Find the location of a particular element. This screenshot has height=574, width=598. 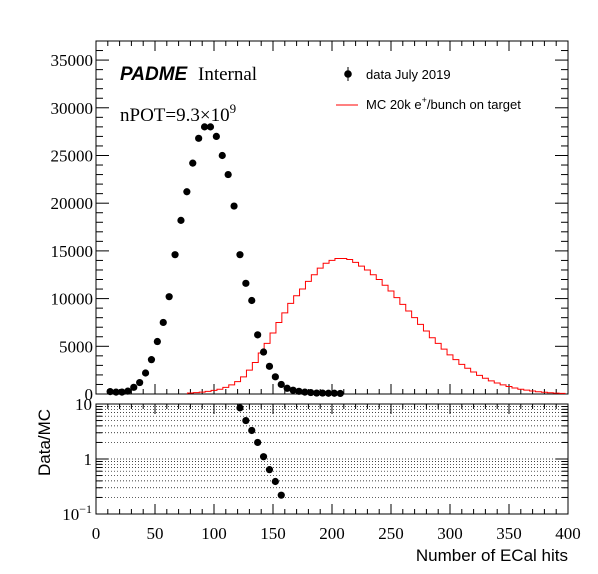

legend-data-label: data July 2019 is located at coordinates (408, 74).